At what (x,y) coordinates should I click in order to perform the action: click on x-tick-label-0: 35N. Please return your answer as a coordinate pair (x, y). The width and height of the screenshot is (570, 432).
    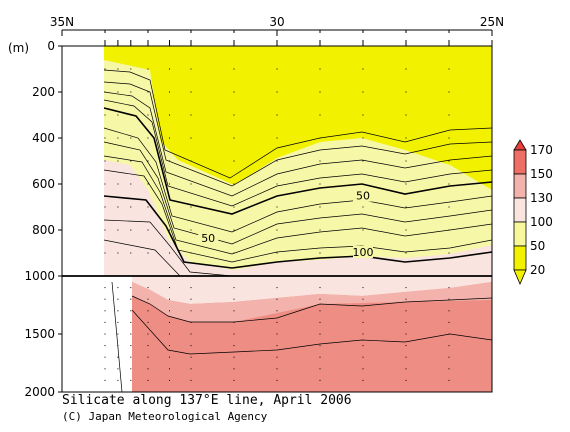
    Looking at the image, I should click on (62, 22).